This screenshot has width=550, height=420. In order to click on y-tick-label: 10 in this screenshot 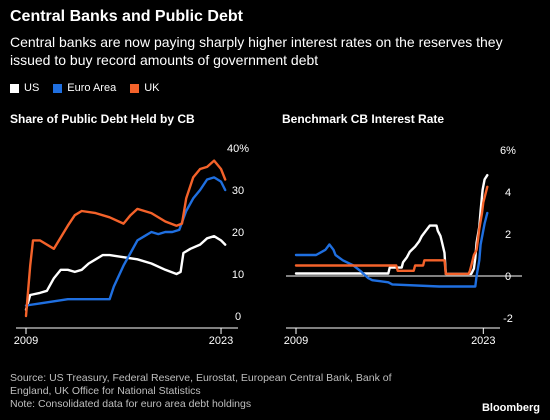, I will do `click(238, 275)`.